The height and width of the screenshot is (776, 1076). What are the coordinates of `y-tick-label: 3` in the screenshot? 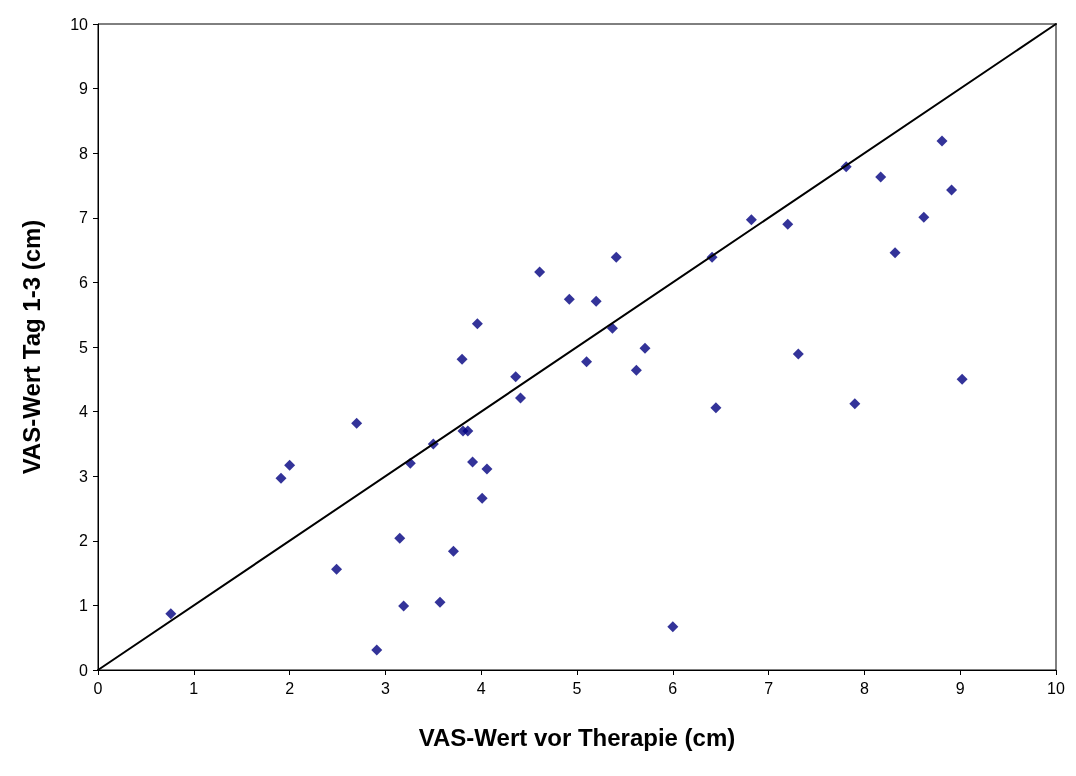 It's located at (84, 476).